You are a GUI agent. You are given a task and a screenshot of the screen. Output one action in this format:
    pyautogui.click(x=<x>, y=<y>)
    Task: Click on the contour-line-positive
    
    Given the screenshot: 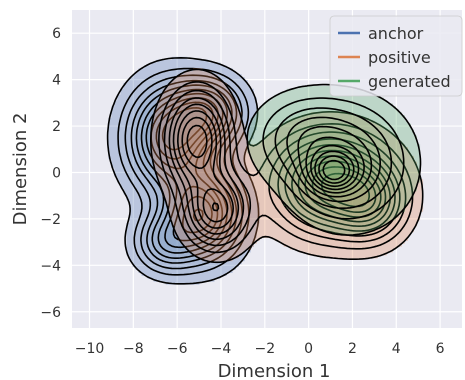 What is the action you would take?
    pyautogui.click(x=284, y=169)
    